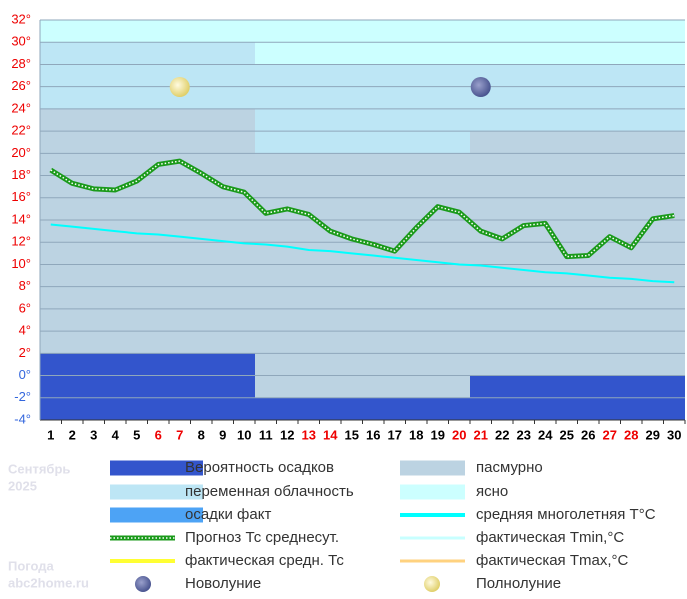  Describe the element at coordinates (524, 434) in the screenshot. I see `x-tick-label: 23` at that location.